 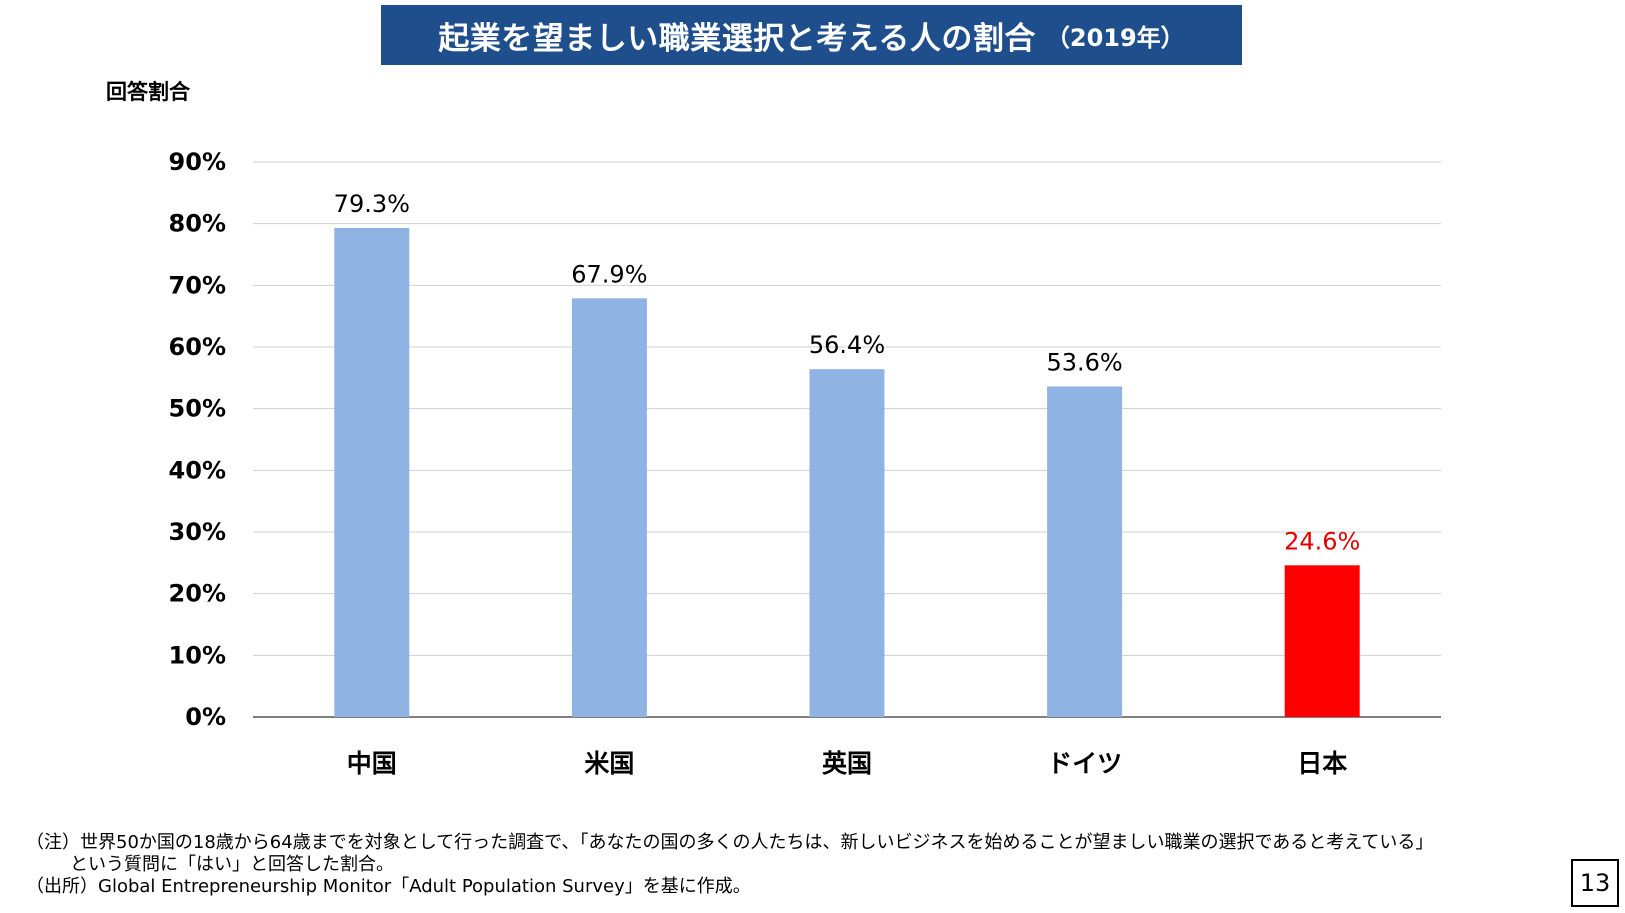 What do you see at coordinates (1322, 763) in the screenshot?
I see `x-tick-label: 日本` at bounding box center [1322, 763].